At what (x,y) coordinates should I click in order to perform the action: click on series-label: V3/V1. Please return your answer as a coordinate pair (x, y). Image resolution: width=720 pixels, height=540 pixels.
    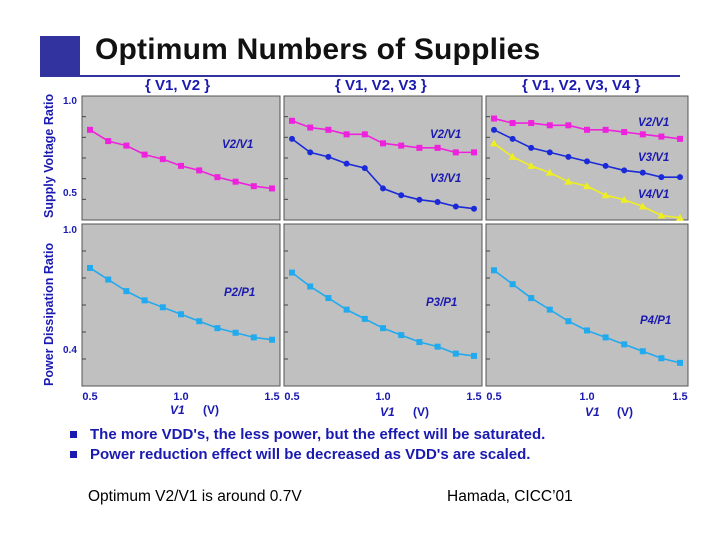
    Looking at the image, I should click on (653, 158).